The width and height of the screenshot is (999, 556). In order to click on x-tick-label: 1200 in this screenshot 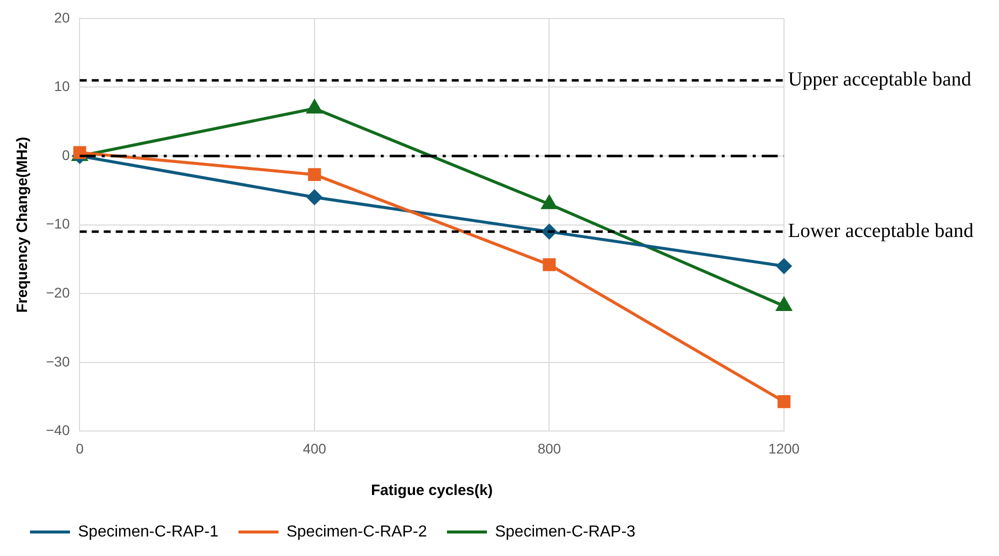, I will do `click(784, 448)`.